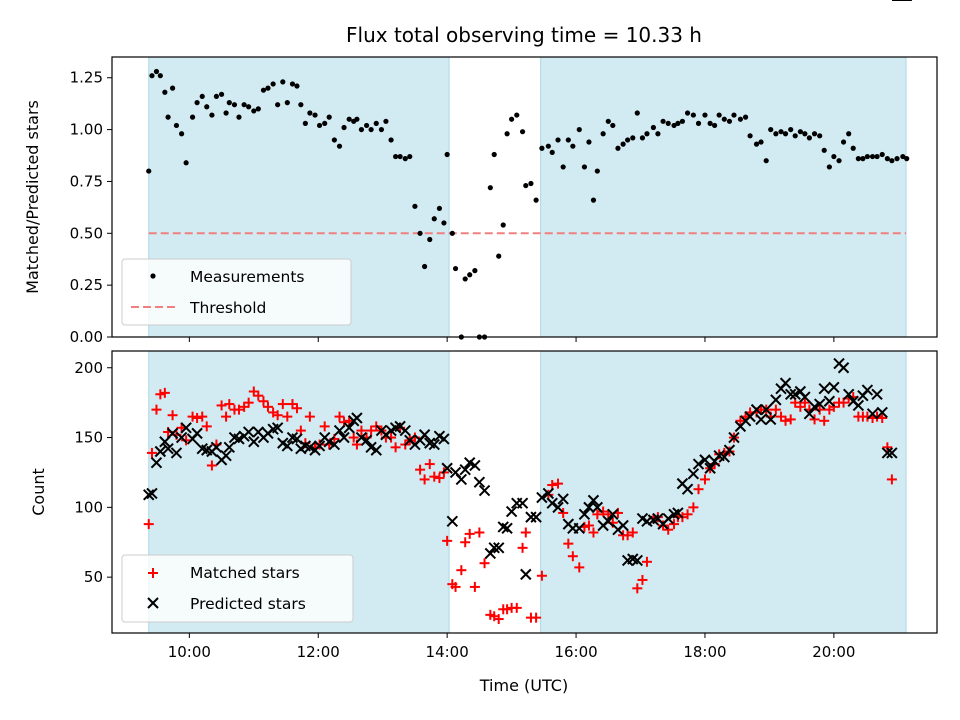 The image size is (960, 720). What do you see at coordinates (523, 685) in the screenshot?
I see `x-axis-label: Time (UTC)` at bounding box center [523, 685].